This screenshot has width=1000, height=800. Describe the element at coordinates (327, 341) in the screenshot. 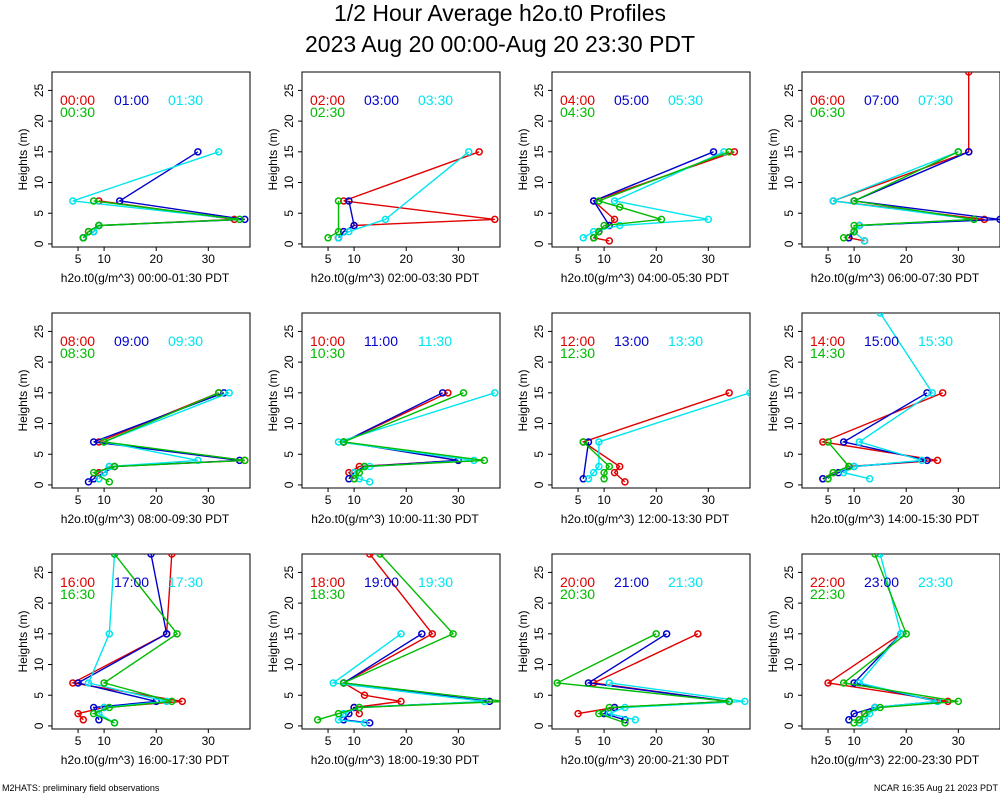

I see `legend-label: 10:00` at that location.